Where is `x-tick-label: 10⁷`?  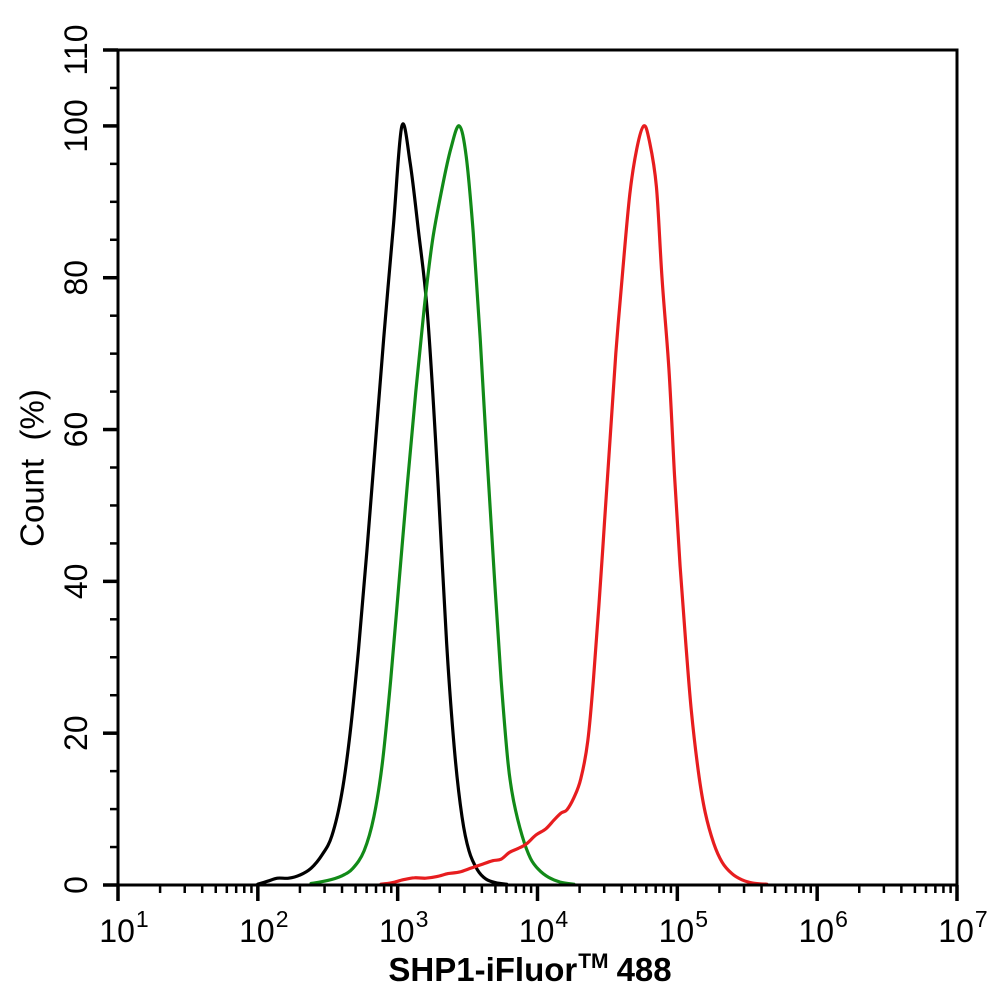
x-tick-label: 10⁷ is located at coordinates (962, 927).